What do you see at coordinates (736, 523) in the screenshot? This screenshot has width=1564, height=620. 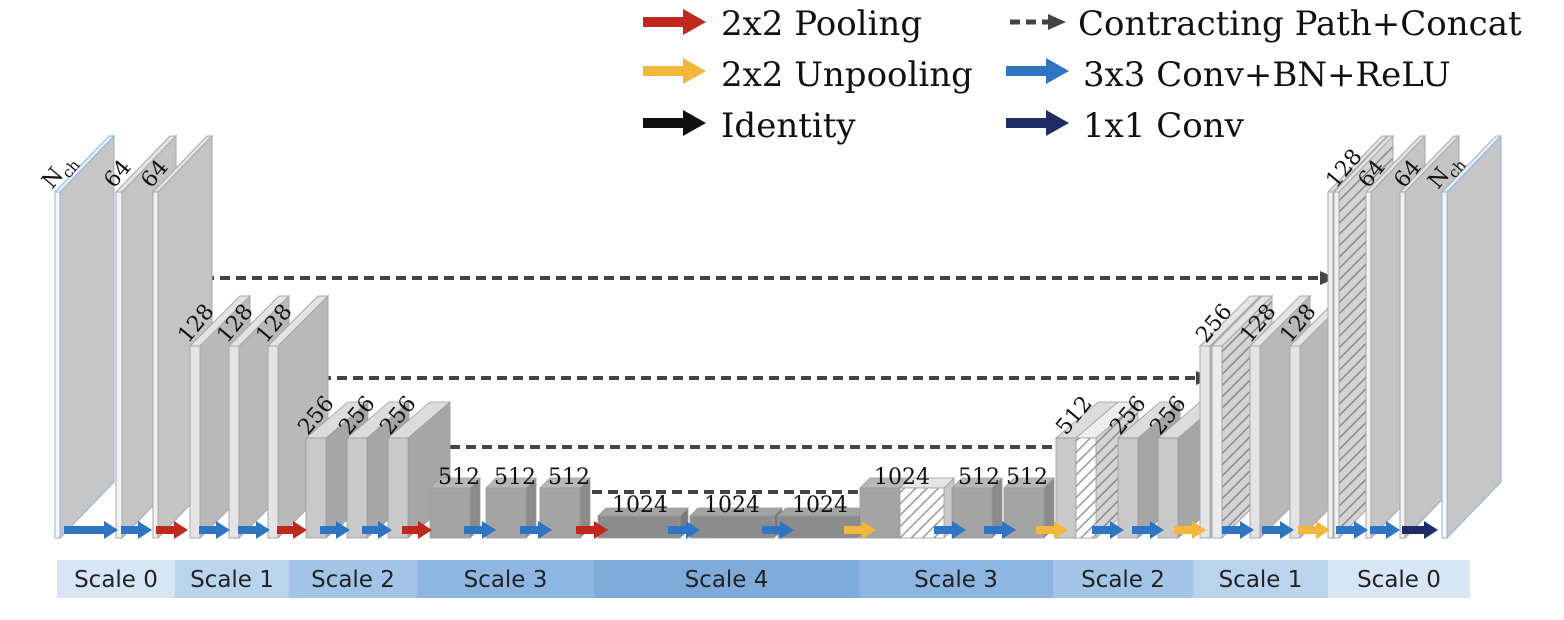 I see `bottleneck-conv2` at bounding box center [736, 523].